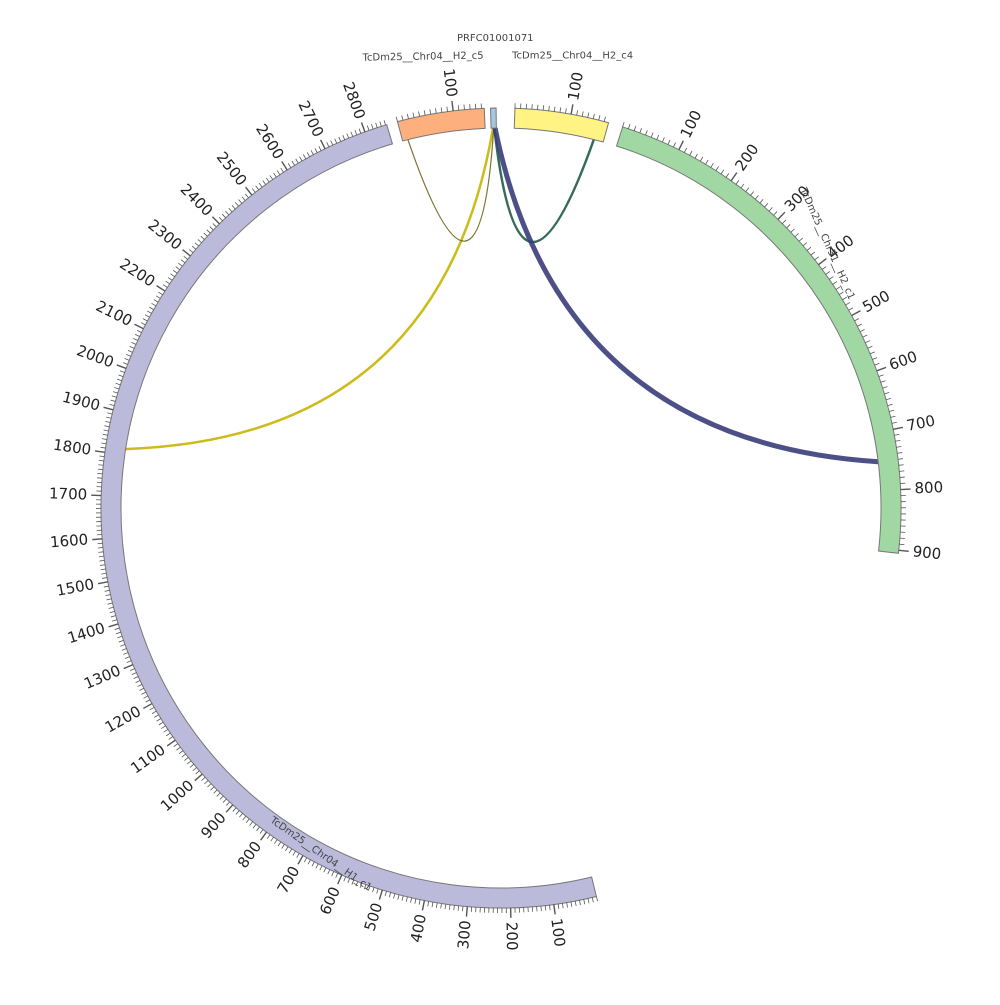  What do you see at coordinates (494, 118) in the screenshot?
I see `segment-prfc` at bounding box center [494, 118].